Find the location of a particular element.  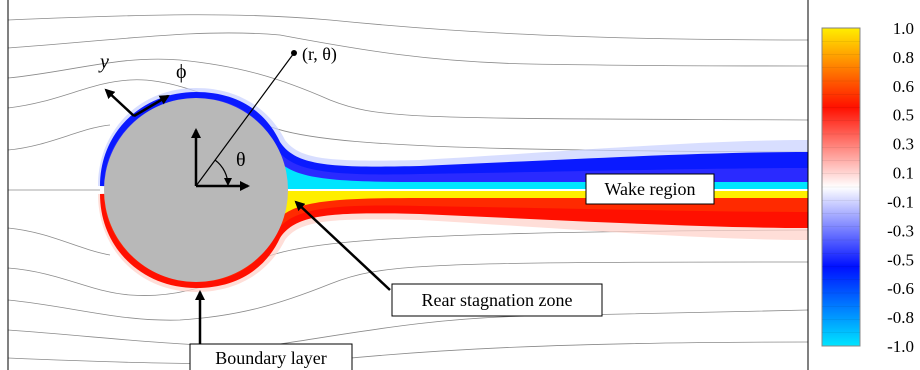

y-axis-label: y is located at coordinates (103, 62).